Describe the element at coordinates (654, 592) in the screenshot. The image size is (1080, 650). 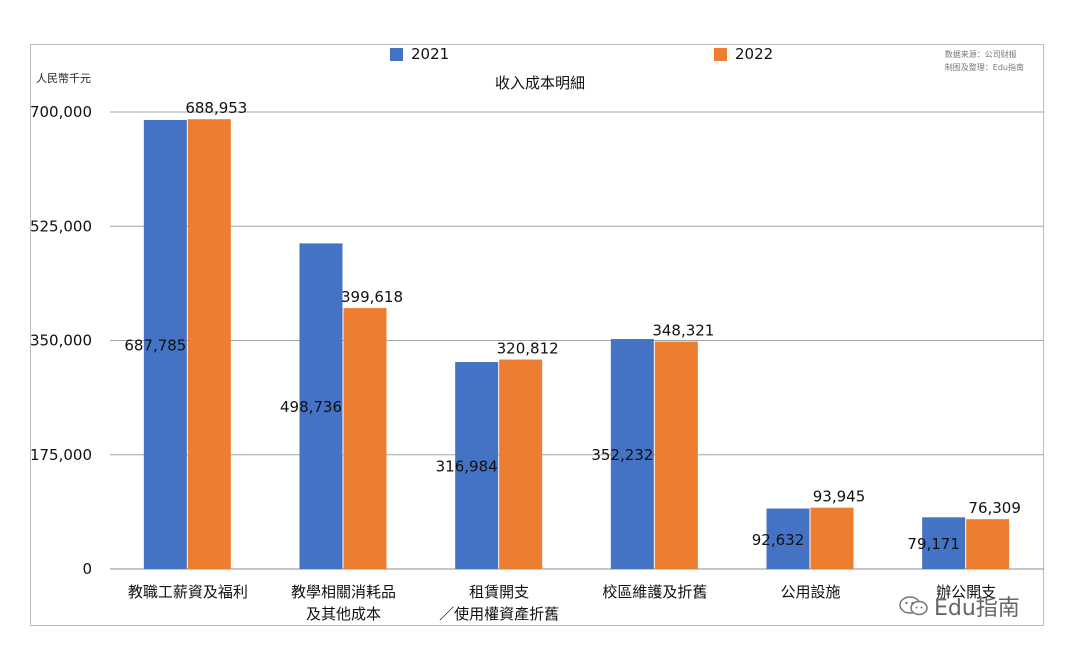
I see `x-tick-label: 校區維護及折舊` at that location.